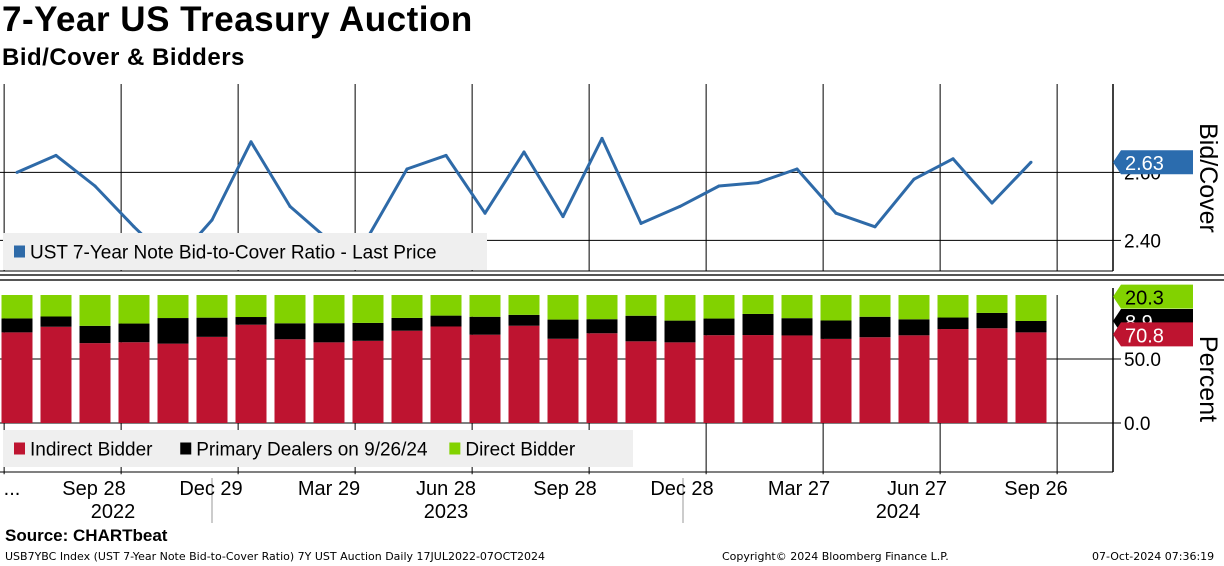  I want to click on last-value-tag-indirect-text: 70.8, so click(1144, 336).